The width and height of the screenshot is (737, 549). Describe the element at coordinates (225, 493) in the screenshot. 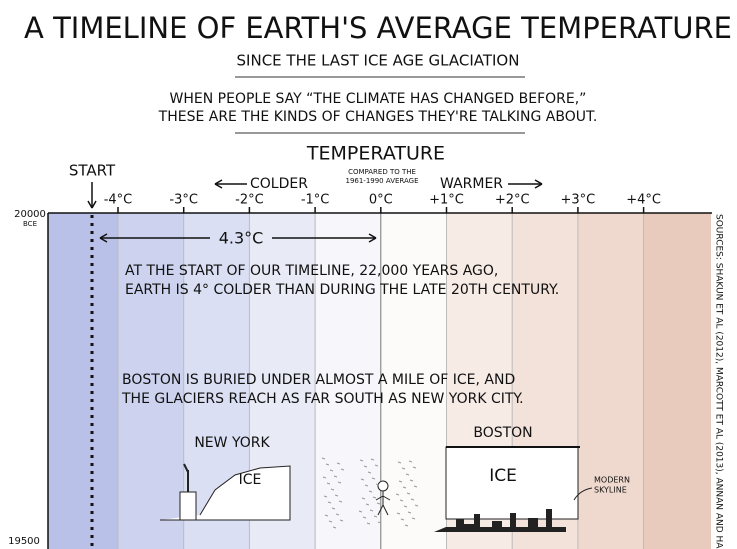

I see `glacier` at that location.